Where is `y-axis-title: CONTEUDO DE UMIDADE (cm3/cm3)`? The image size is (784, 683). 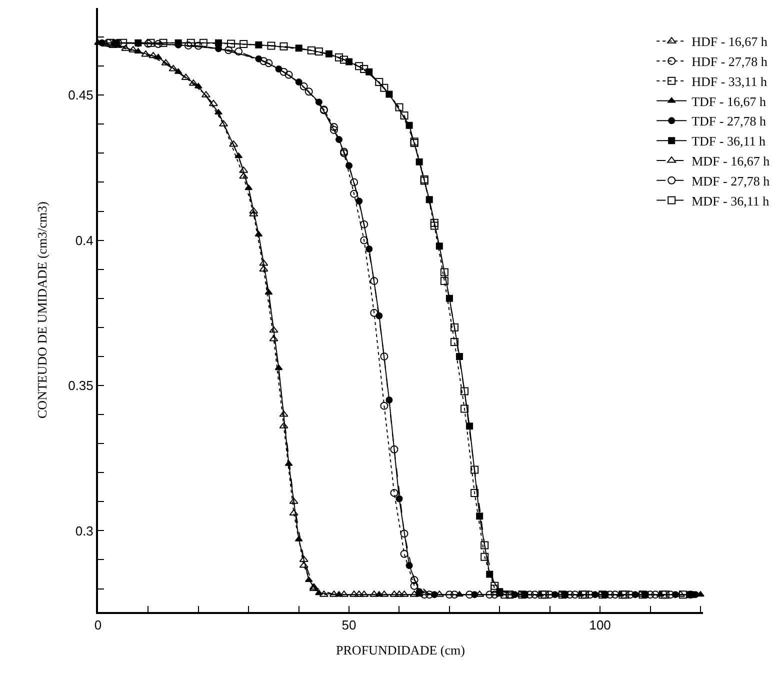 y-axis-title: CONTEUDO DE UMIDADE (cm3/cm3) is located at coordinates (42, 310).